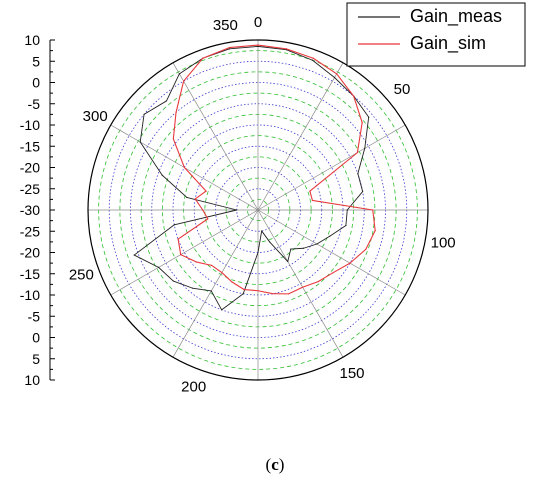 The height and width of the screenshot is (488, 550). I want to click on radial-tick-label: -5, so click(34, 316).